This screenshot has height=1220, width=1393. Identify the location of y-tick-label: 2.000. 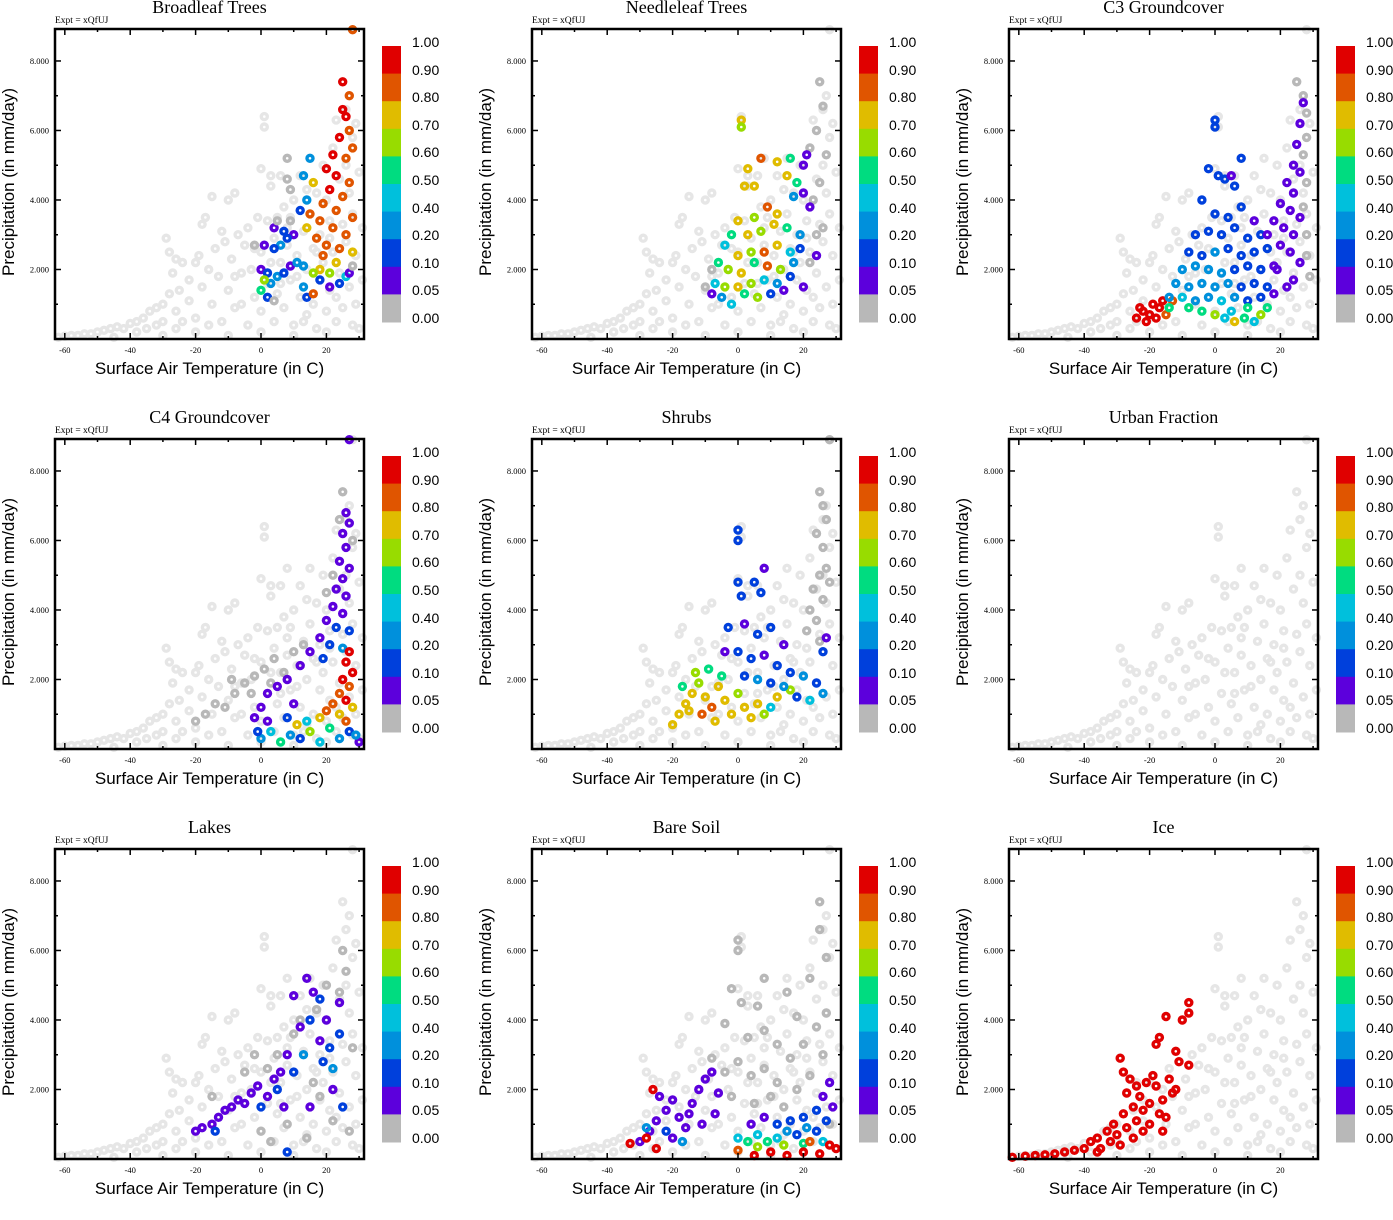
(993, 1089).